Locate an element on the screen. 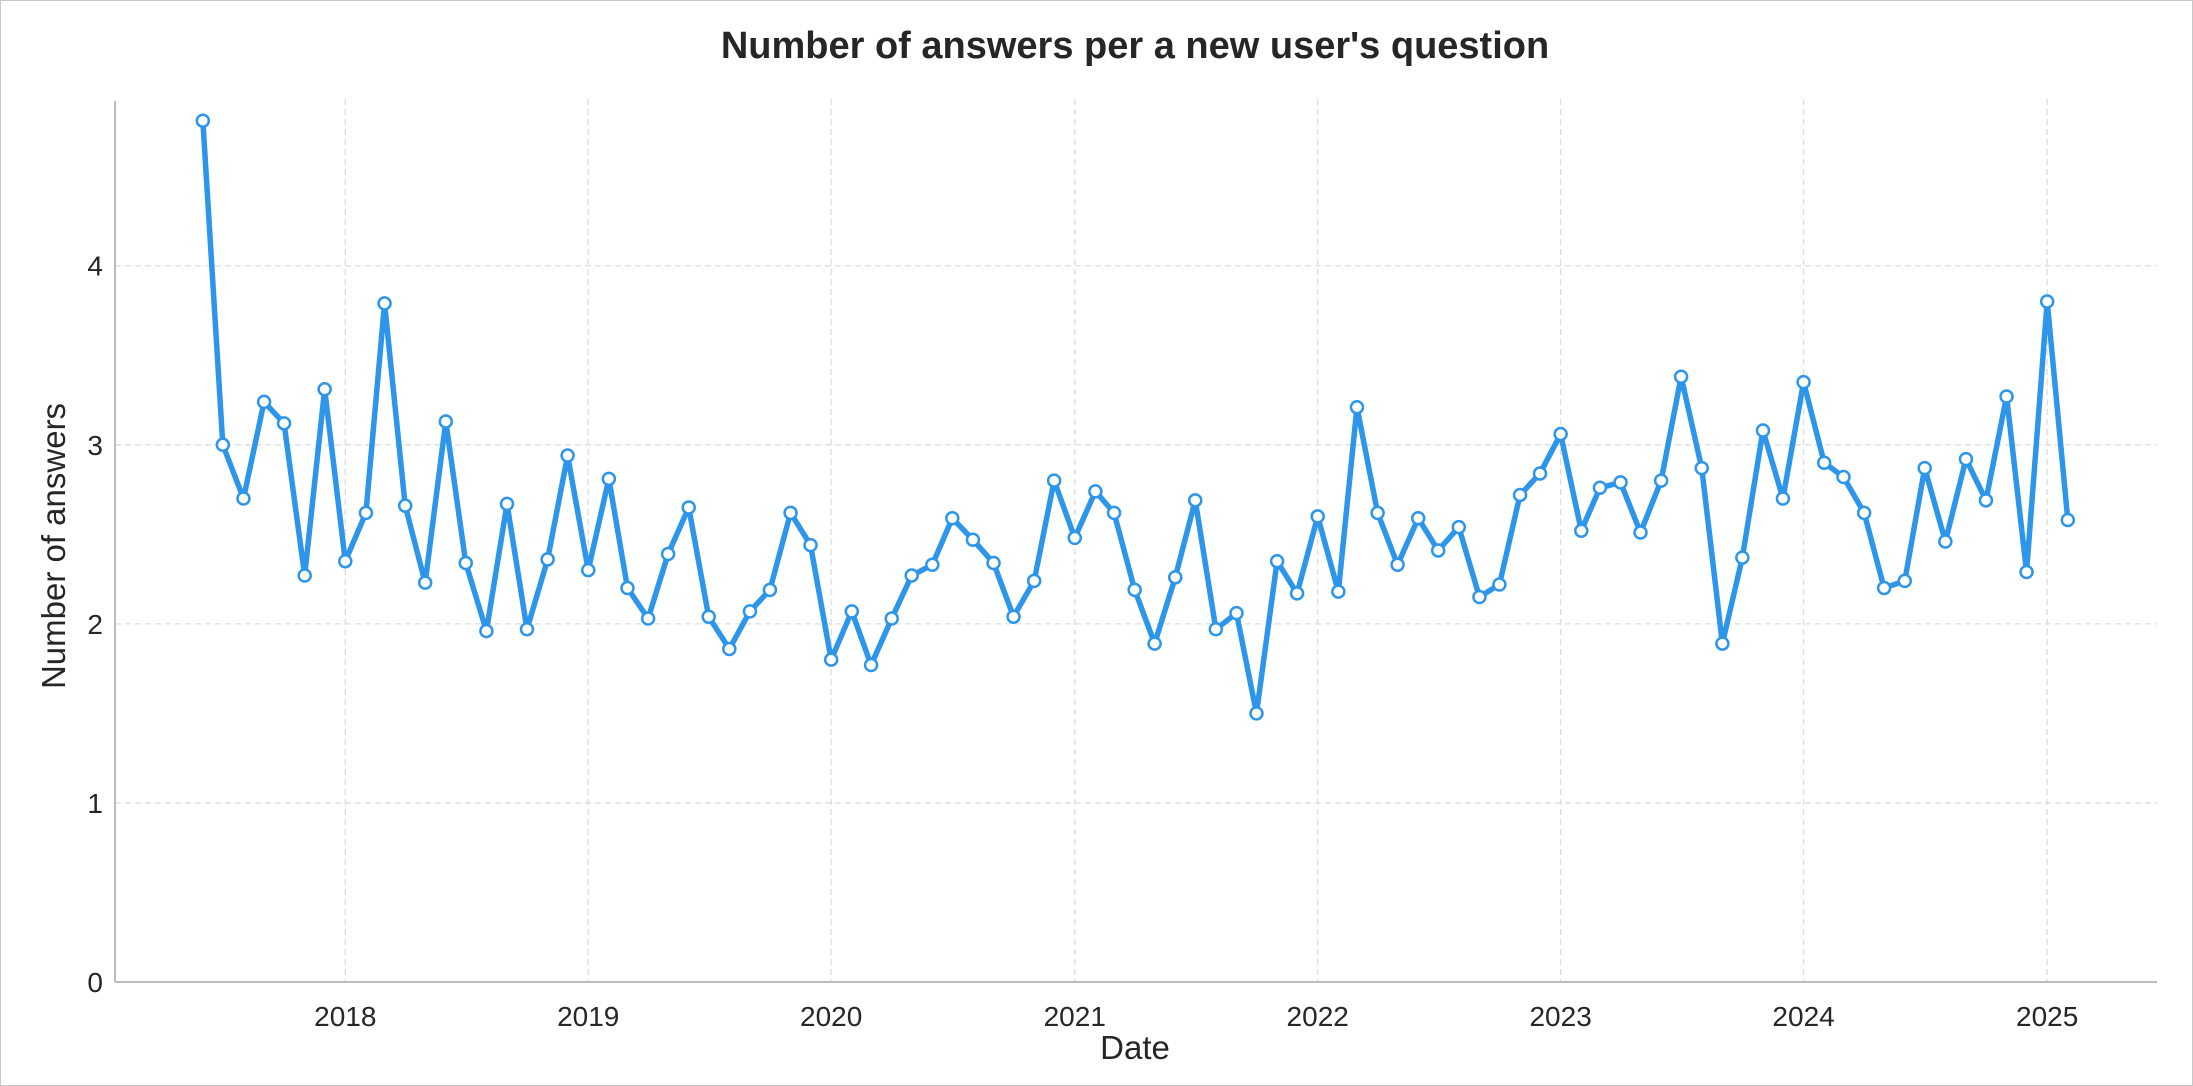  y-tick-label: 0 is located at coordinates (95, 982).